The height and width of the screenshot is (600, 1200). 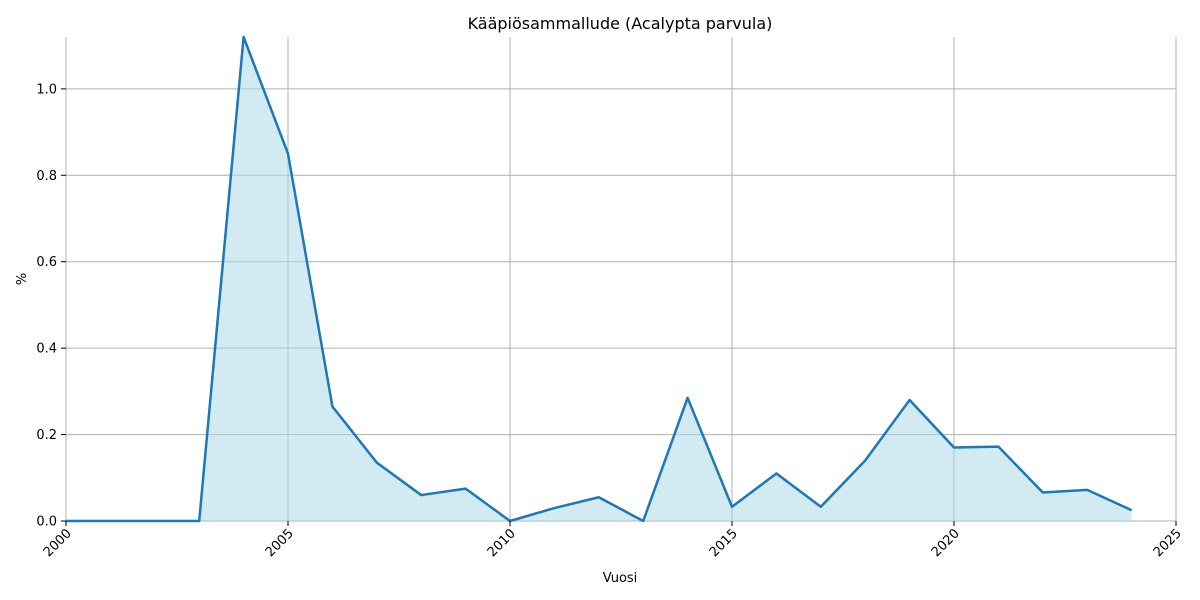 What do you see at coordinates (46, 435) in the screenshot?
I see `y-tick-label: 0.2` at bounding box center [46, 435].